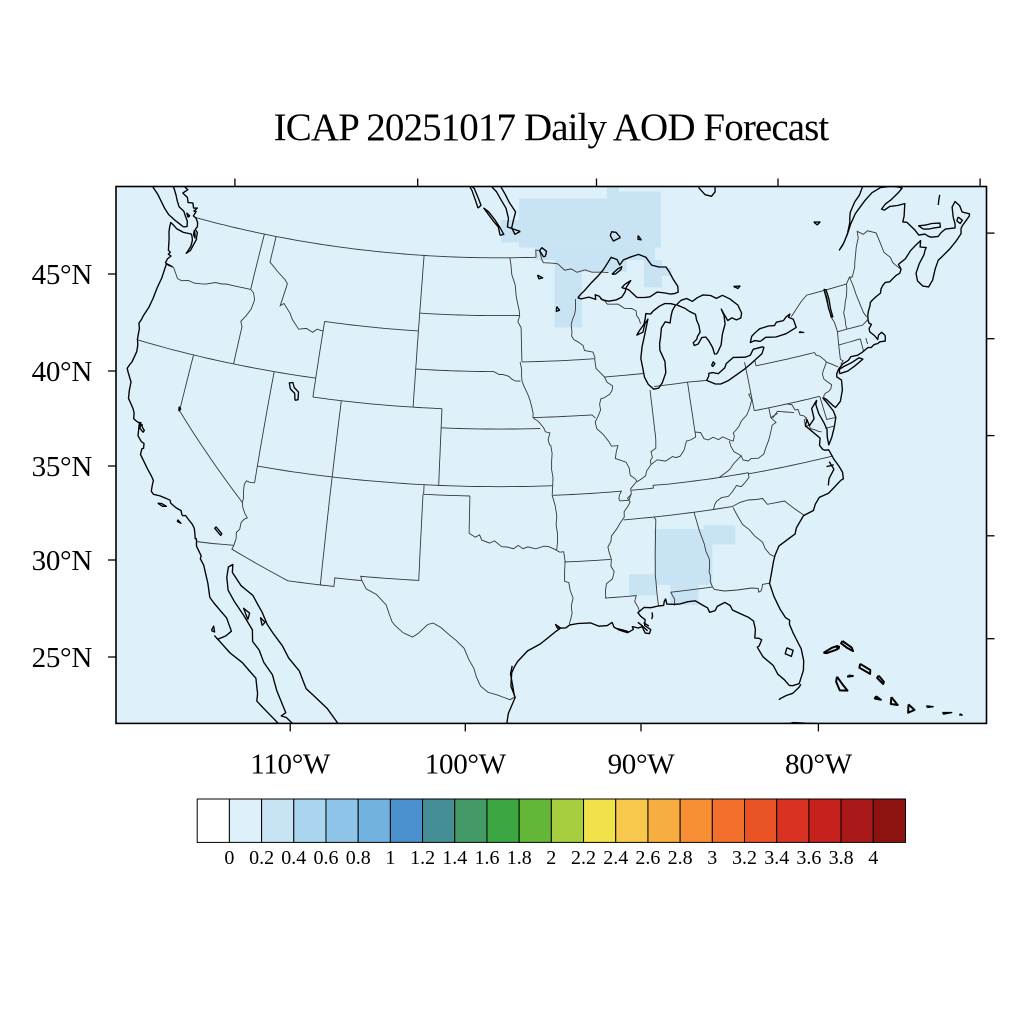  I want to click on svg-text: 1.6, so click(487, 858).